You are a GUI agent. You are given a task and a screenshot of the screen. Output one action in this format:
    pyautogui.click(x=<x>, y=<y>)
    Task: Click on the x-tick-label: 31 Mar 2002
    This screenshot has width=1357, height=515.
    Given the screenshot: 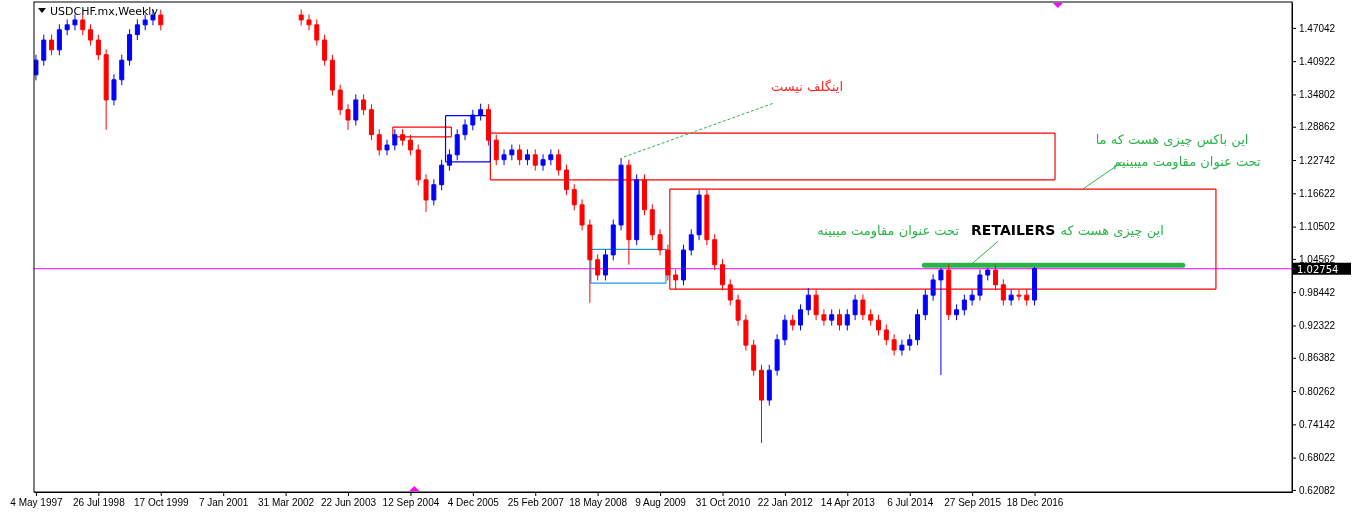 What is the action you would take?
    pyautogui.click(x=286, y=503)
    